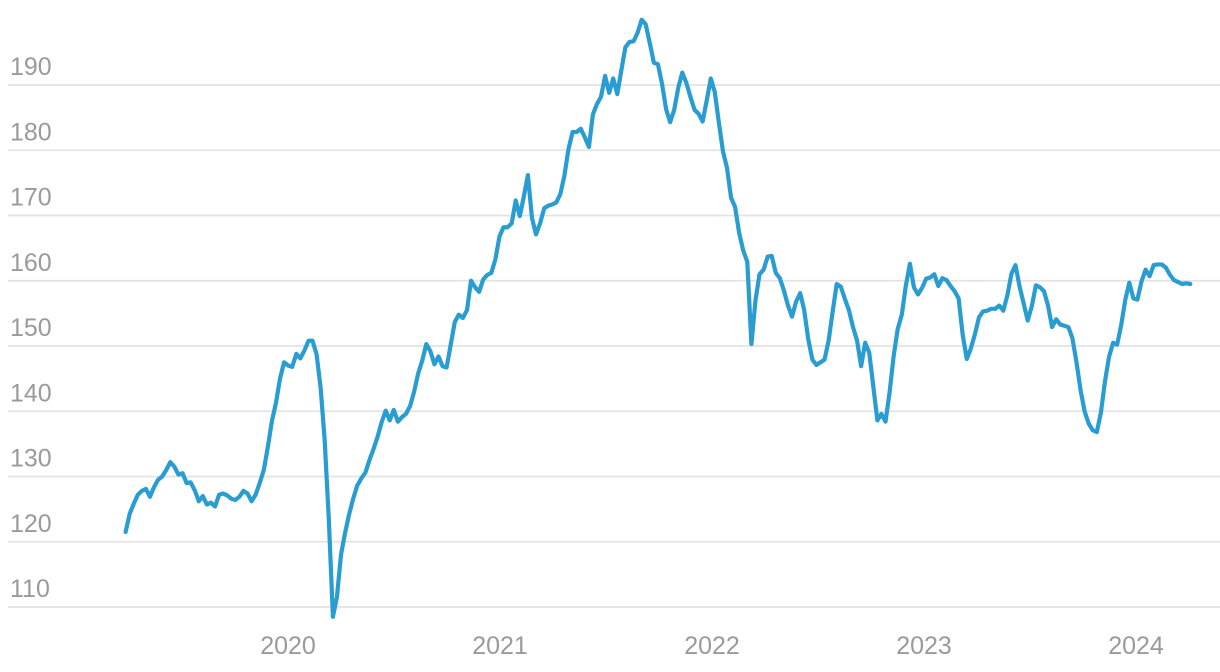 This screenshot has height=672, width=1220. I want to click on x-axis-label: 2022, so click(712, 646).